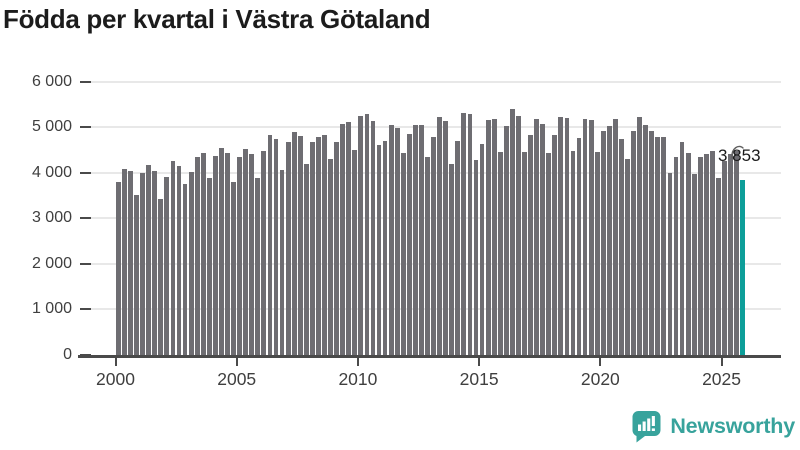  I want to click on y-axis-label: 4 000, so click(51, 172).